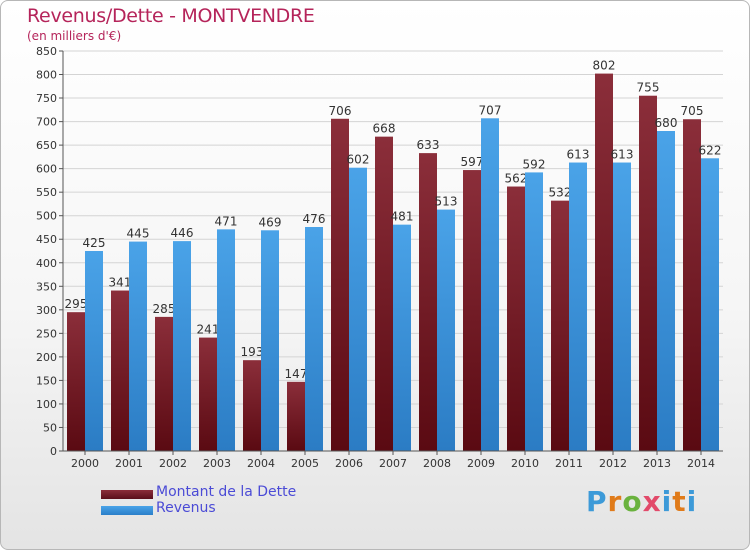  What do you see at coordinates (666, 123) in the screenshot?
I see `data-label-revenus: 680` at bounding box center [666, 123].